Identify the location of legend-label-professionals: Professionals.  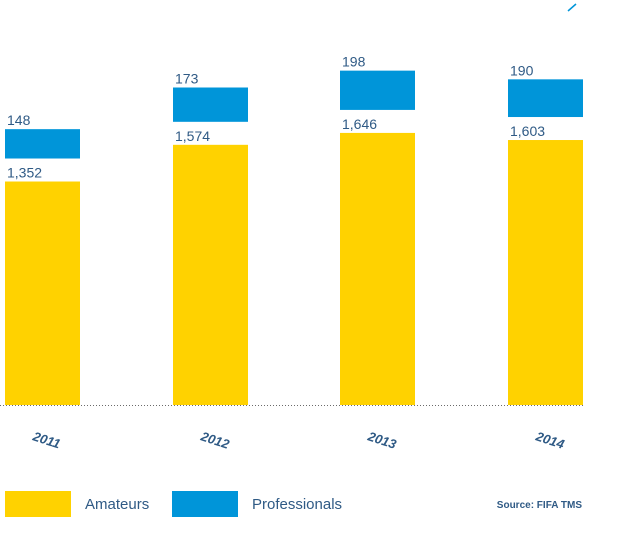
(297, 504).